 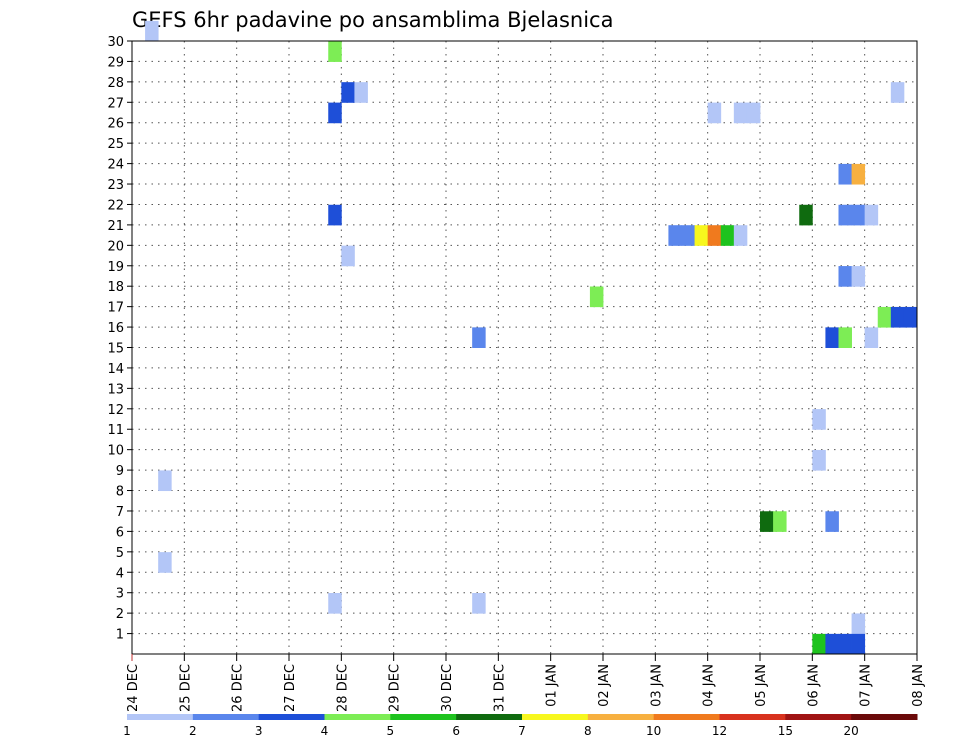 I want to click on x-tick-label: 31 DEC, so click(x=499, y=688).